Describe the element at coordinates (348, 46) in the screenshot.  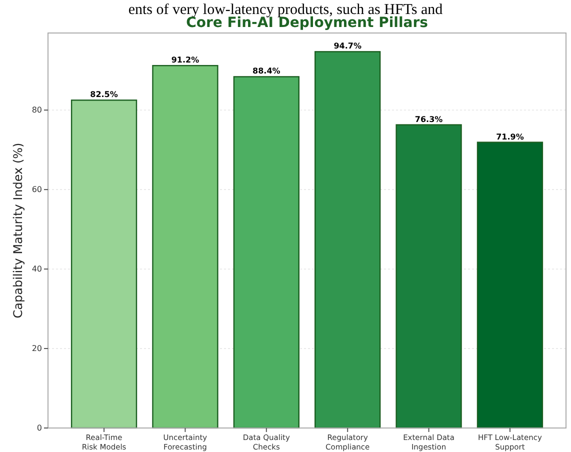
I see `data-label: 94.7%` at that location.